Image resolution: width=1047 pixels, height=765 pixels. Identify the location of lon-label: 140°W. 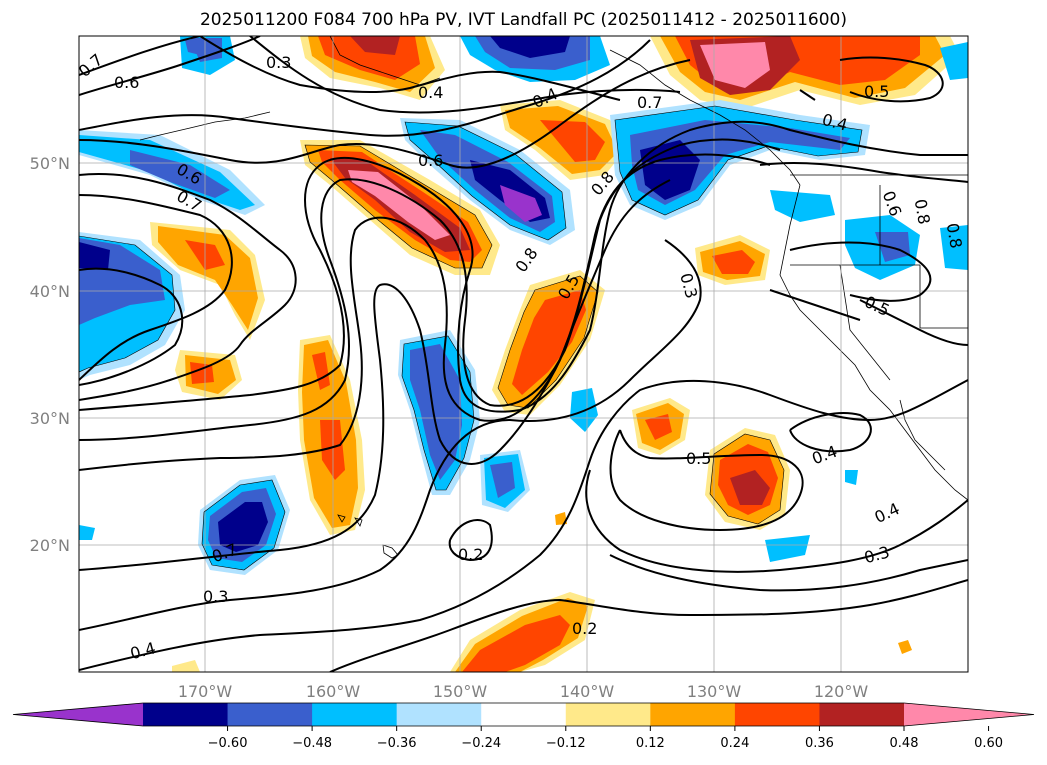
(587, 691).